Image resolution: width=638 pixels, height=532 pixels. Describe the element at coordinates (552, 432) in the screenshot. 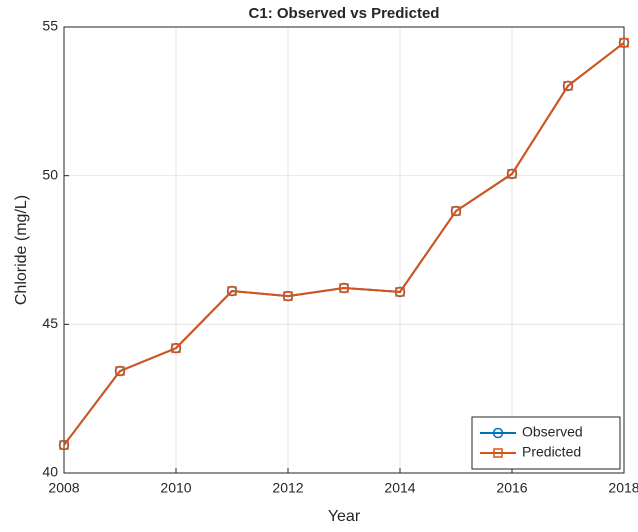

I see `legend-label: Observed` at that location.